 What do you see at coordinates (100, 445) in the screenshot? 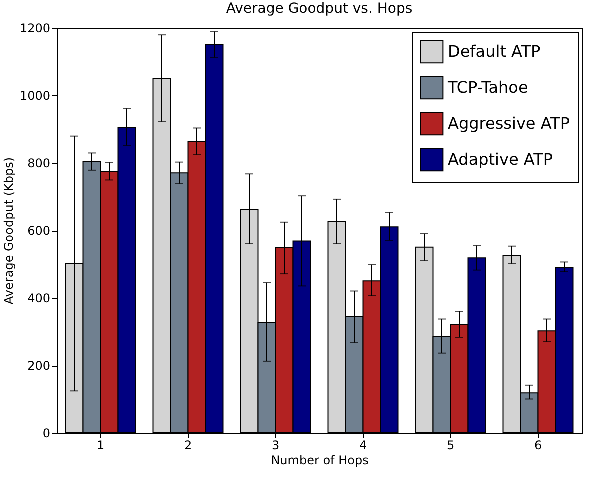
I see `x-tick-label: 1` at bounding box center [100, 445].